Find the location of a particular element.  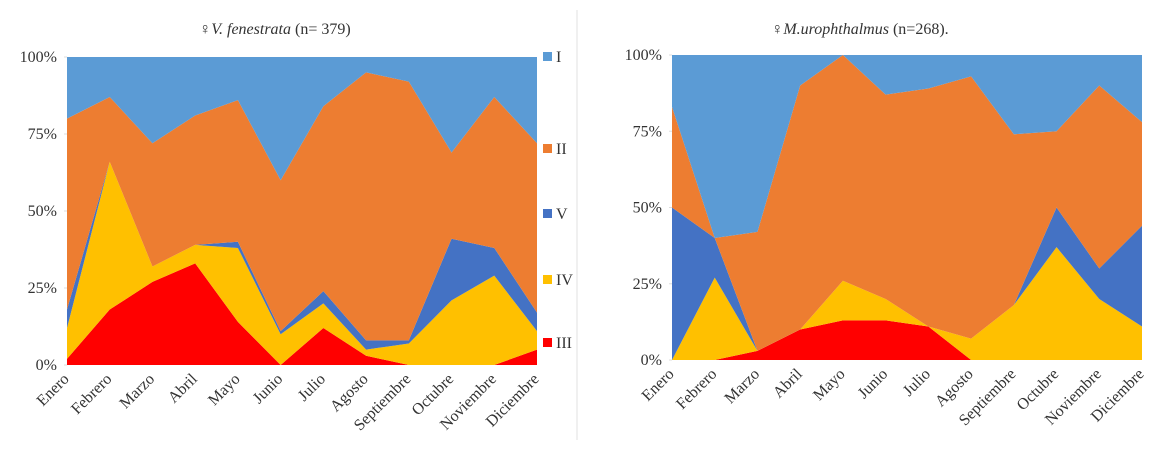

chart-title: ♀V. fenestrata (n= 379) is located at coordinates (274, 29).